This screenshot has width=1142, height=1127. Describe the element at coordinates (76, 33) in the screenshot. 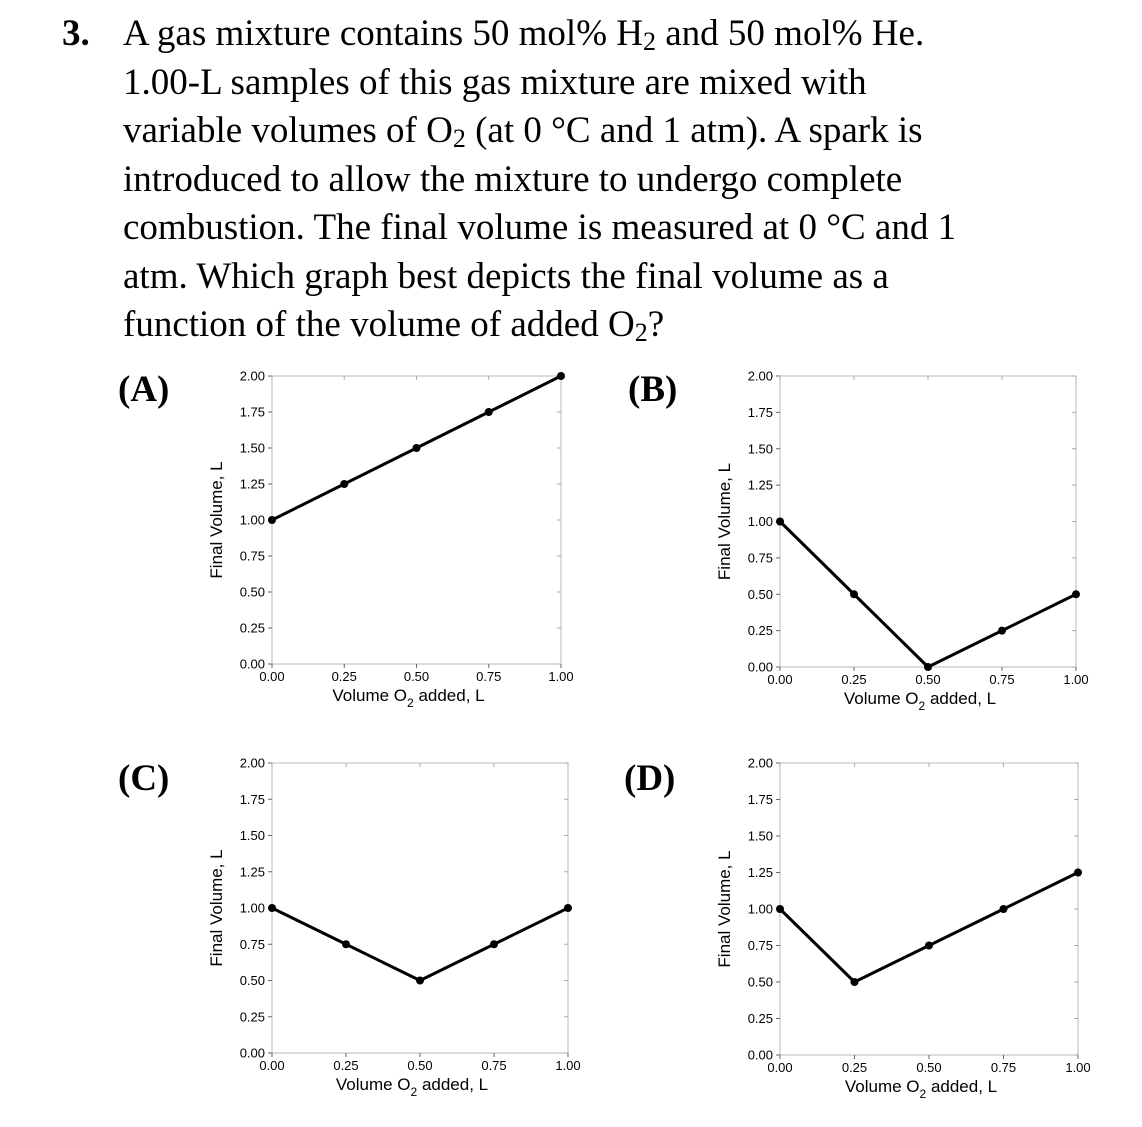

I see `question-number: 3.` at that location.